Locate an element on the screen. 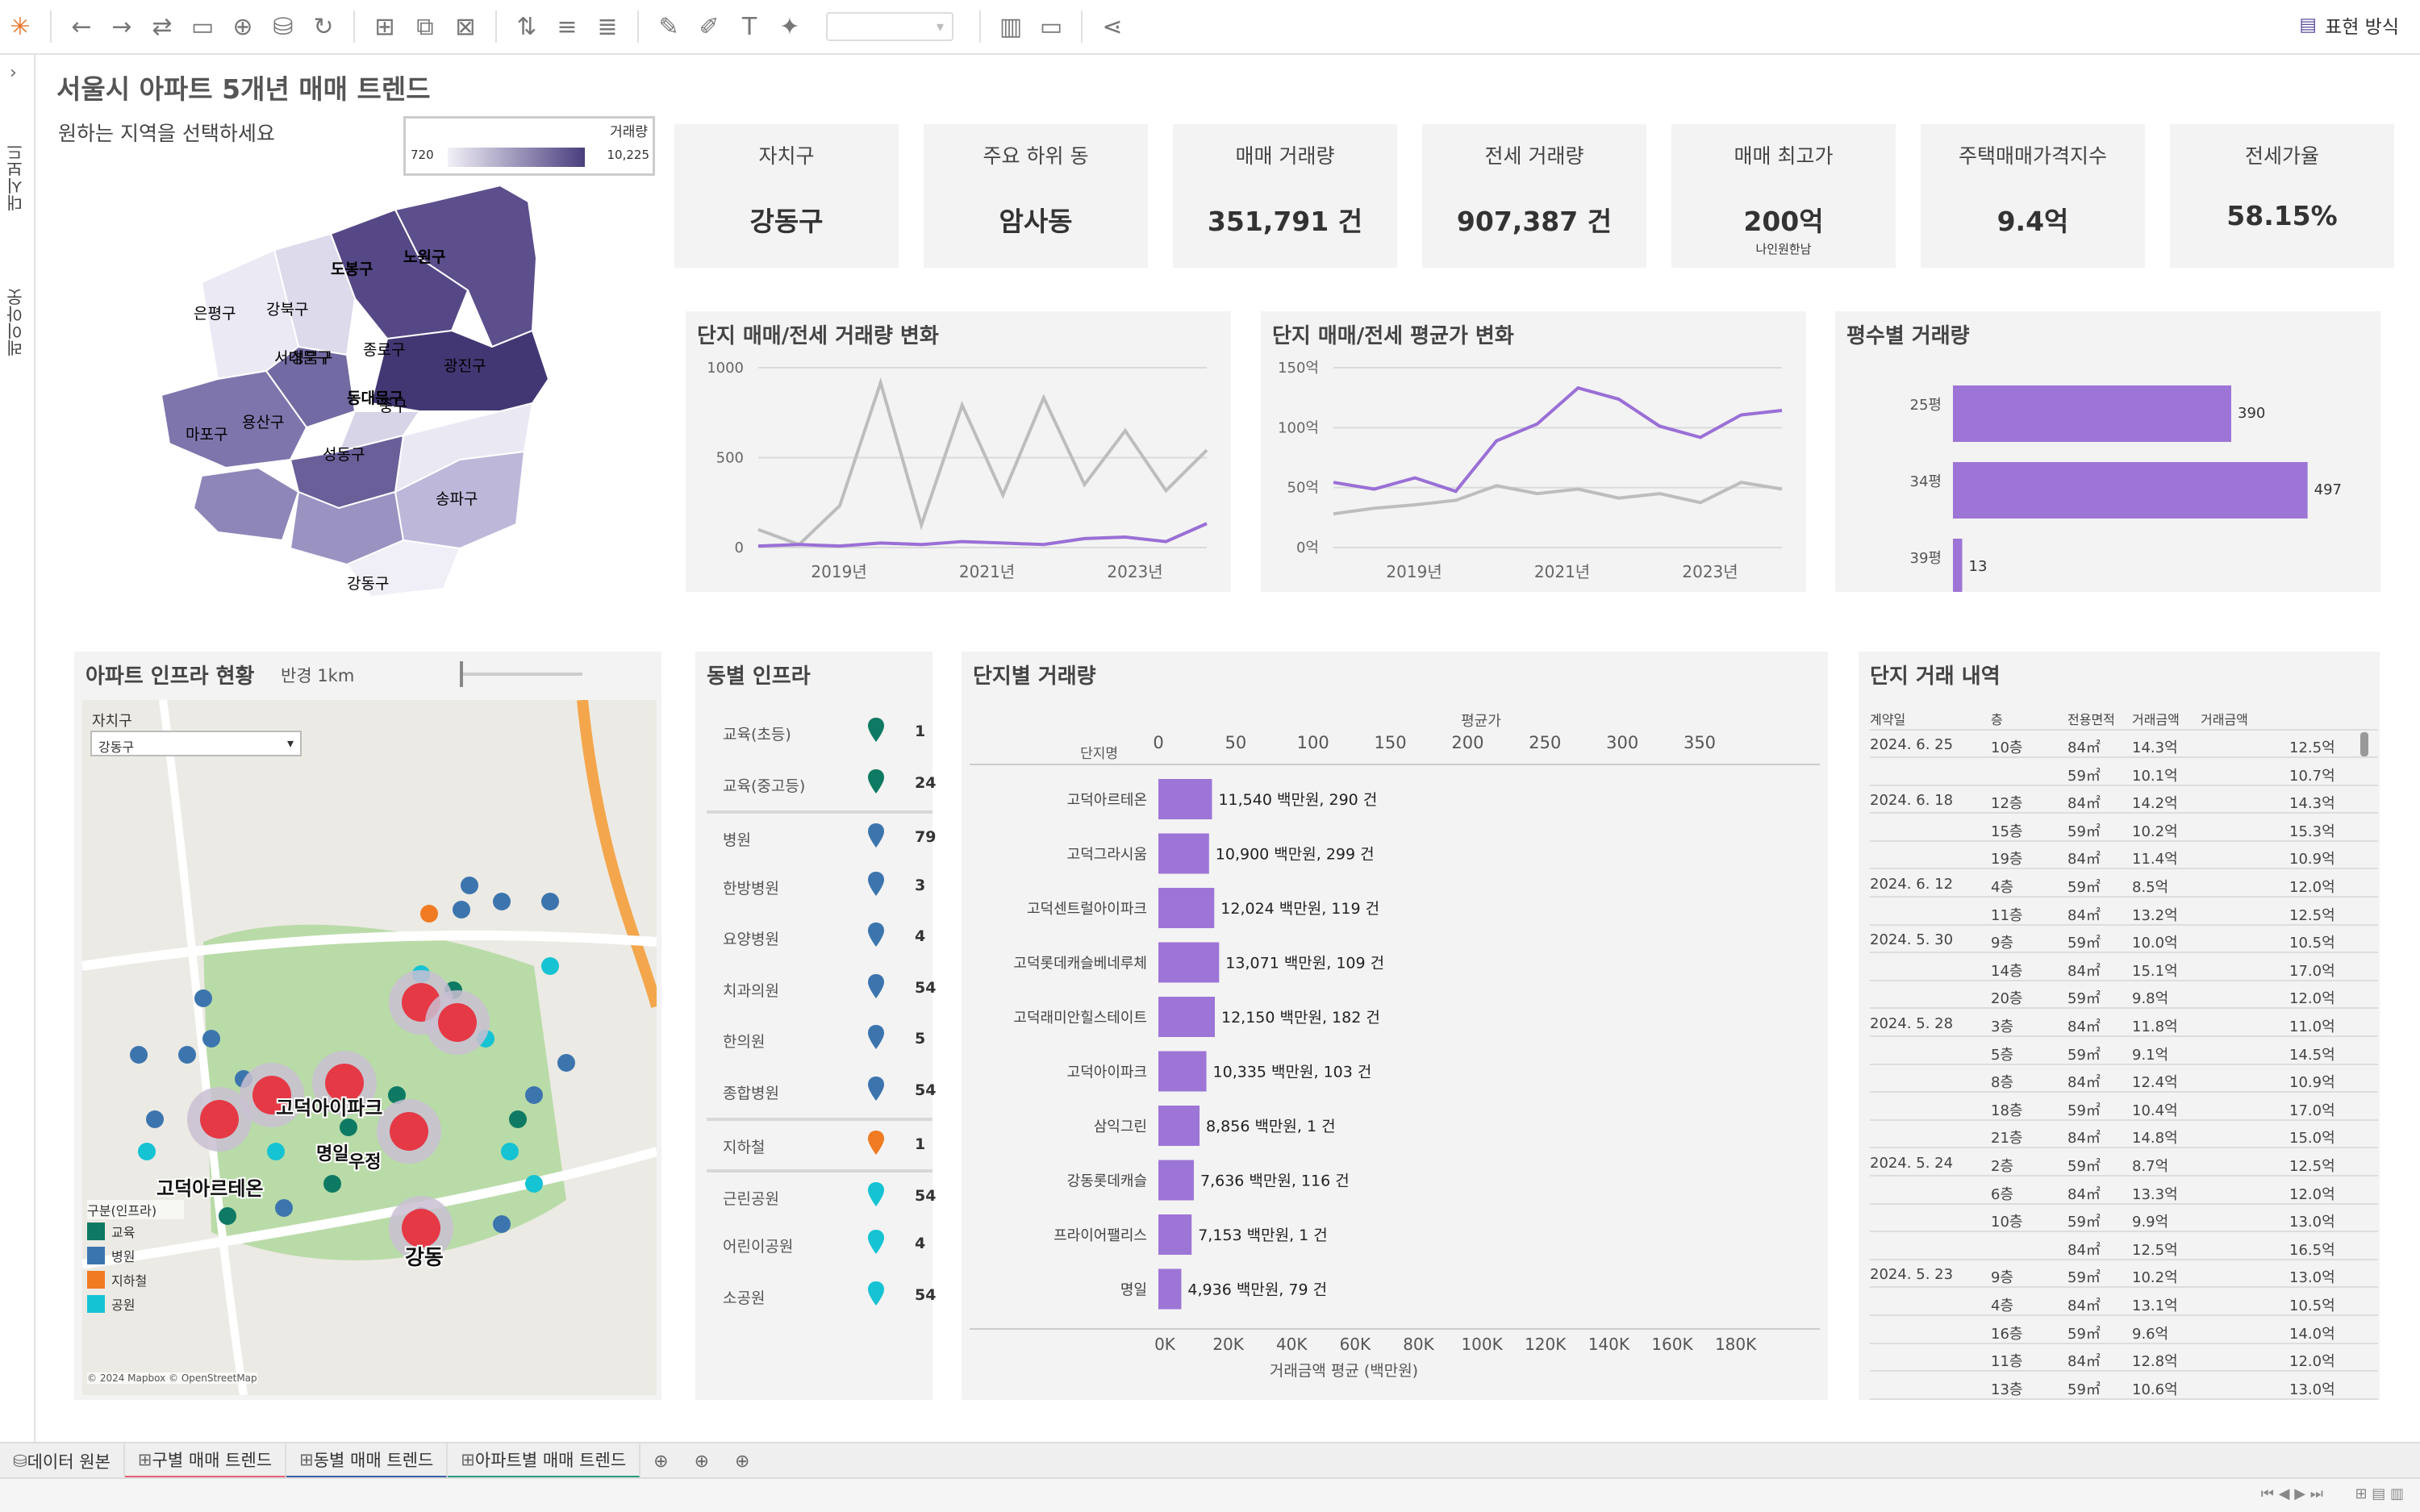 The image size is (2420, 1512). dong-infra-row: 교육(초등) 1 is located at coordinates (820, 732).